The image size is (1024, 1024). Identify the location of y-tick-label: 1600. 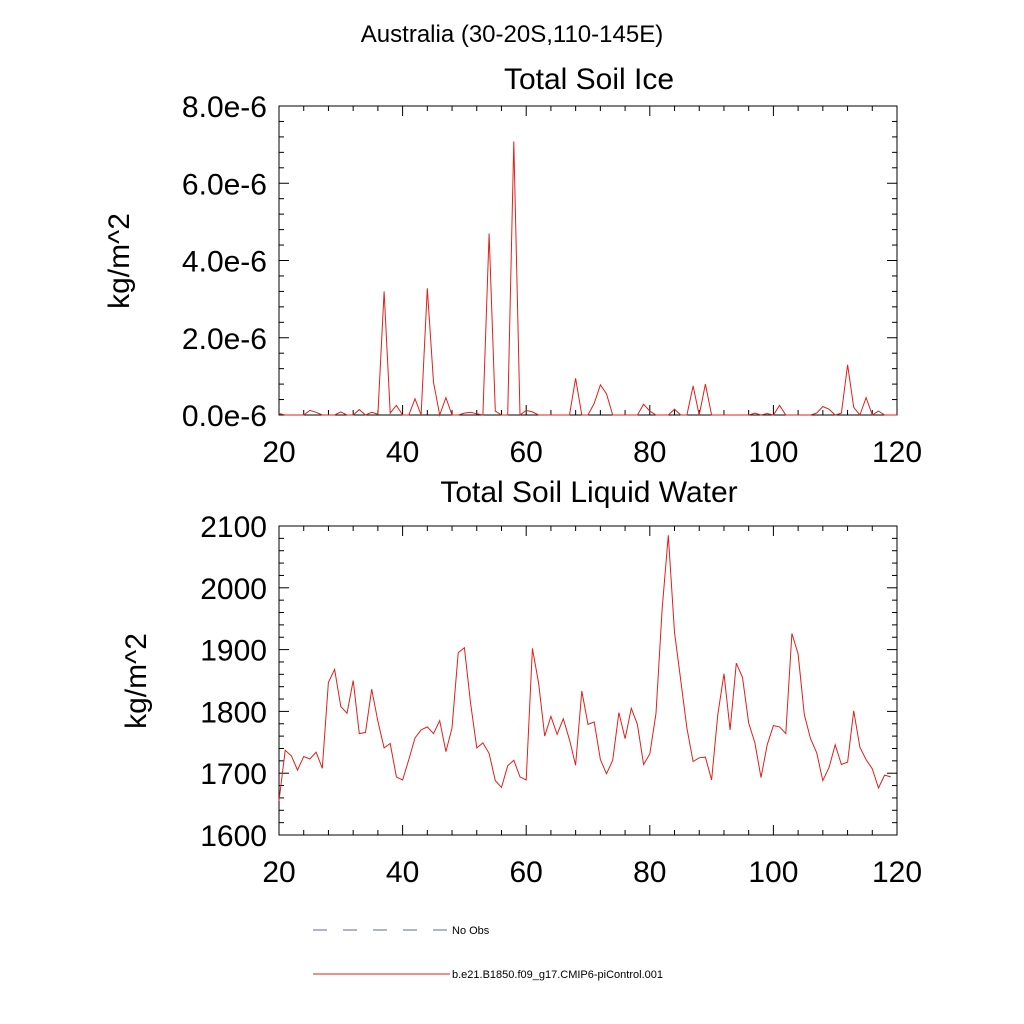
(233, 836).